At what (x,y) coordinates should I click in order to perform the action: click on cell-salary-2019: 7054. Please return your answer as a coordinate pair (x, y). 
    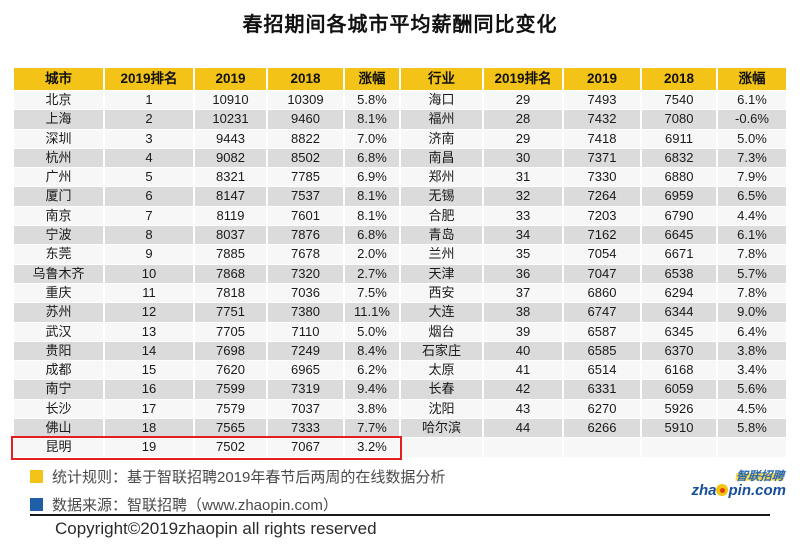
    Looking at the image, I should click on (602, 254).